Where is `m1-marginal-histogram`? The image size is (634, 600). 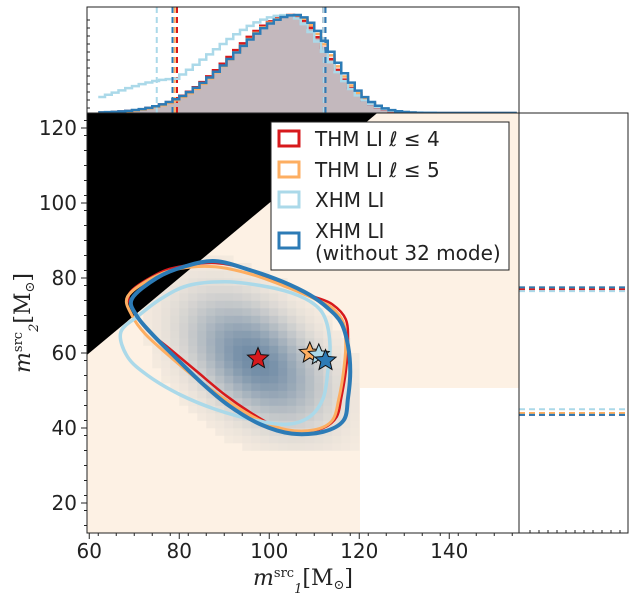
m1-marginal-histogram is located at coordinates (307, 60).